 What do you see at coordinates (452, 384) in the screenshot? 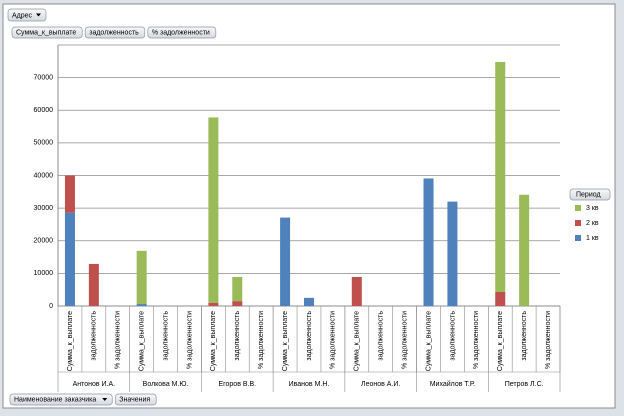
I see `group-label: Михайлов Т.Р.` at bounding box center [452, 384].